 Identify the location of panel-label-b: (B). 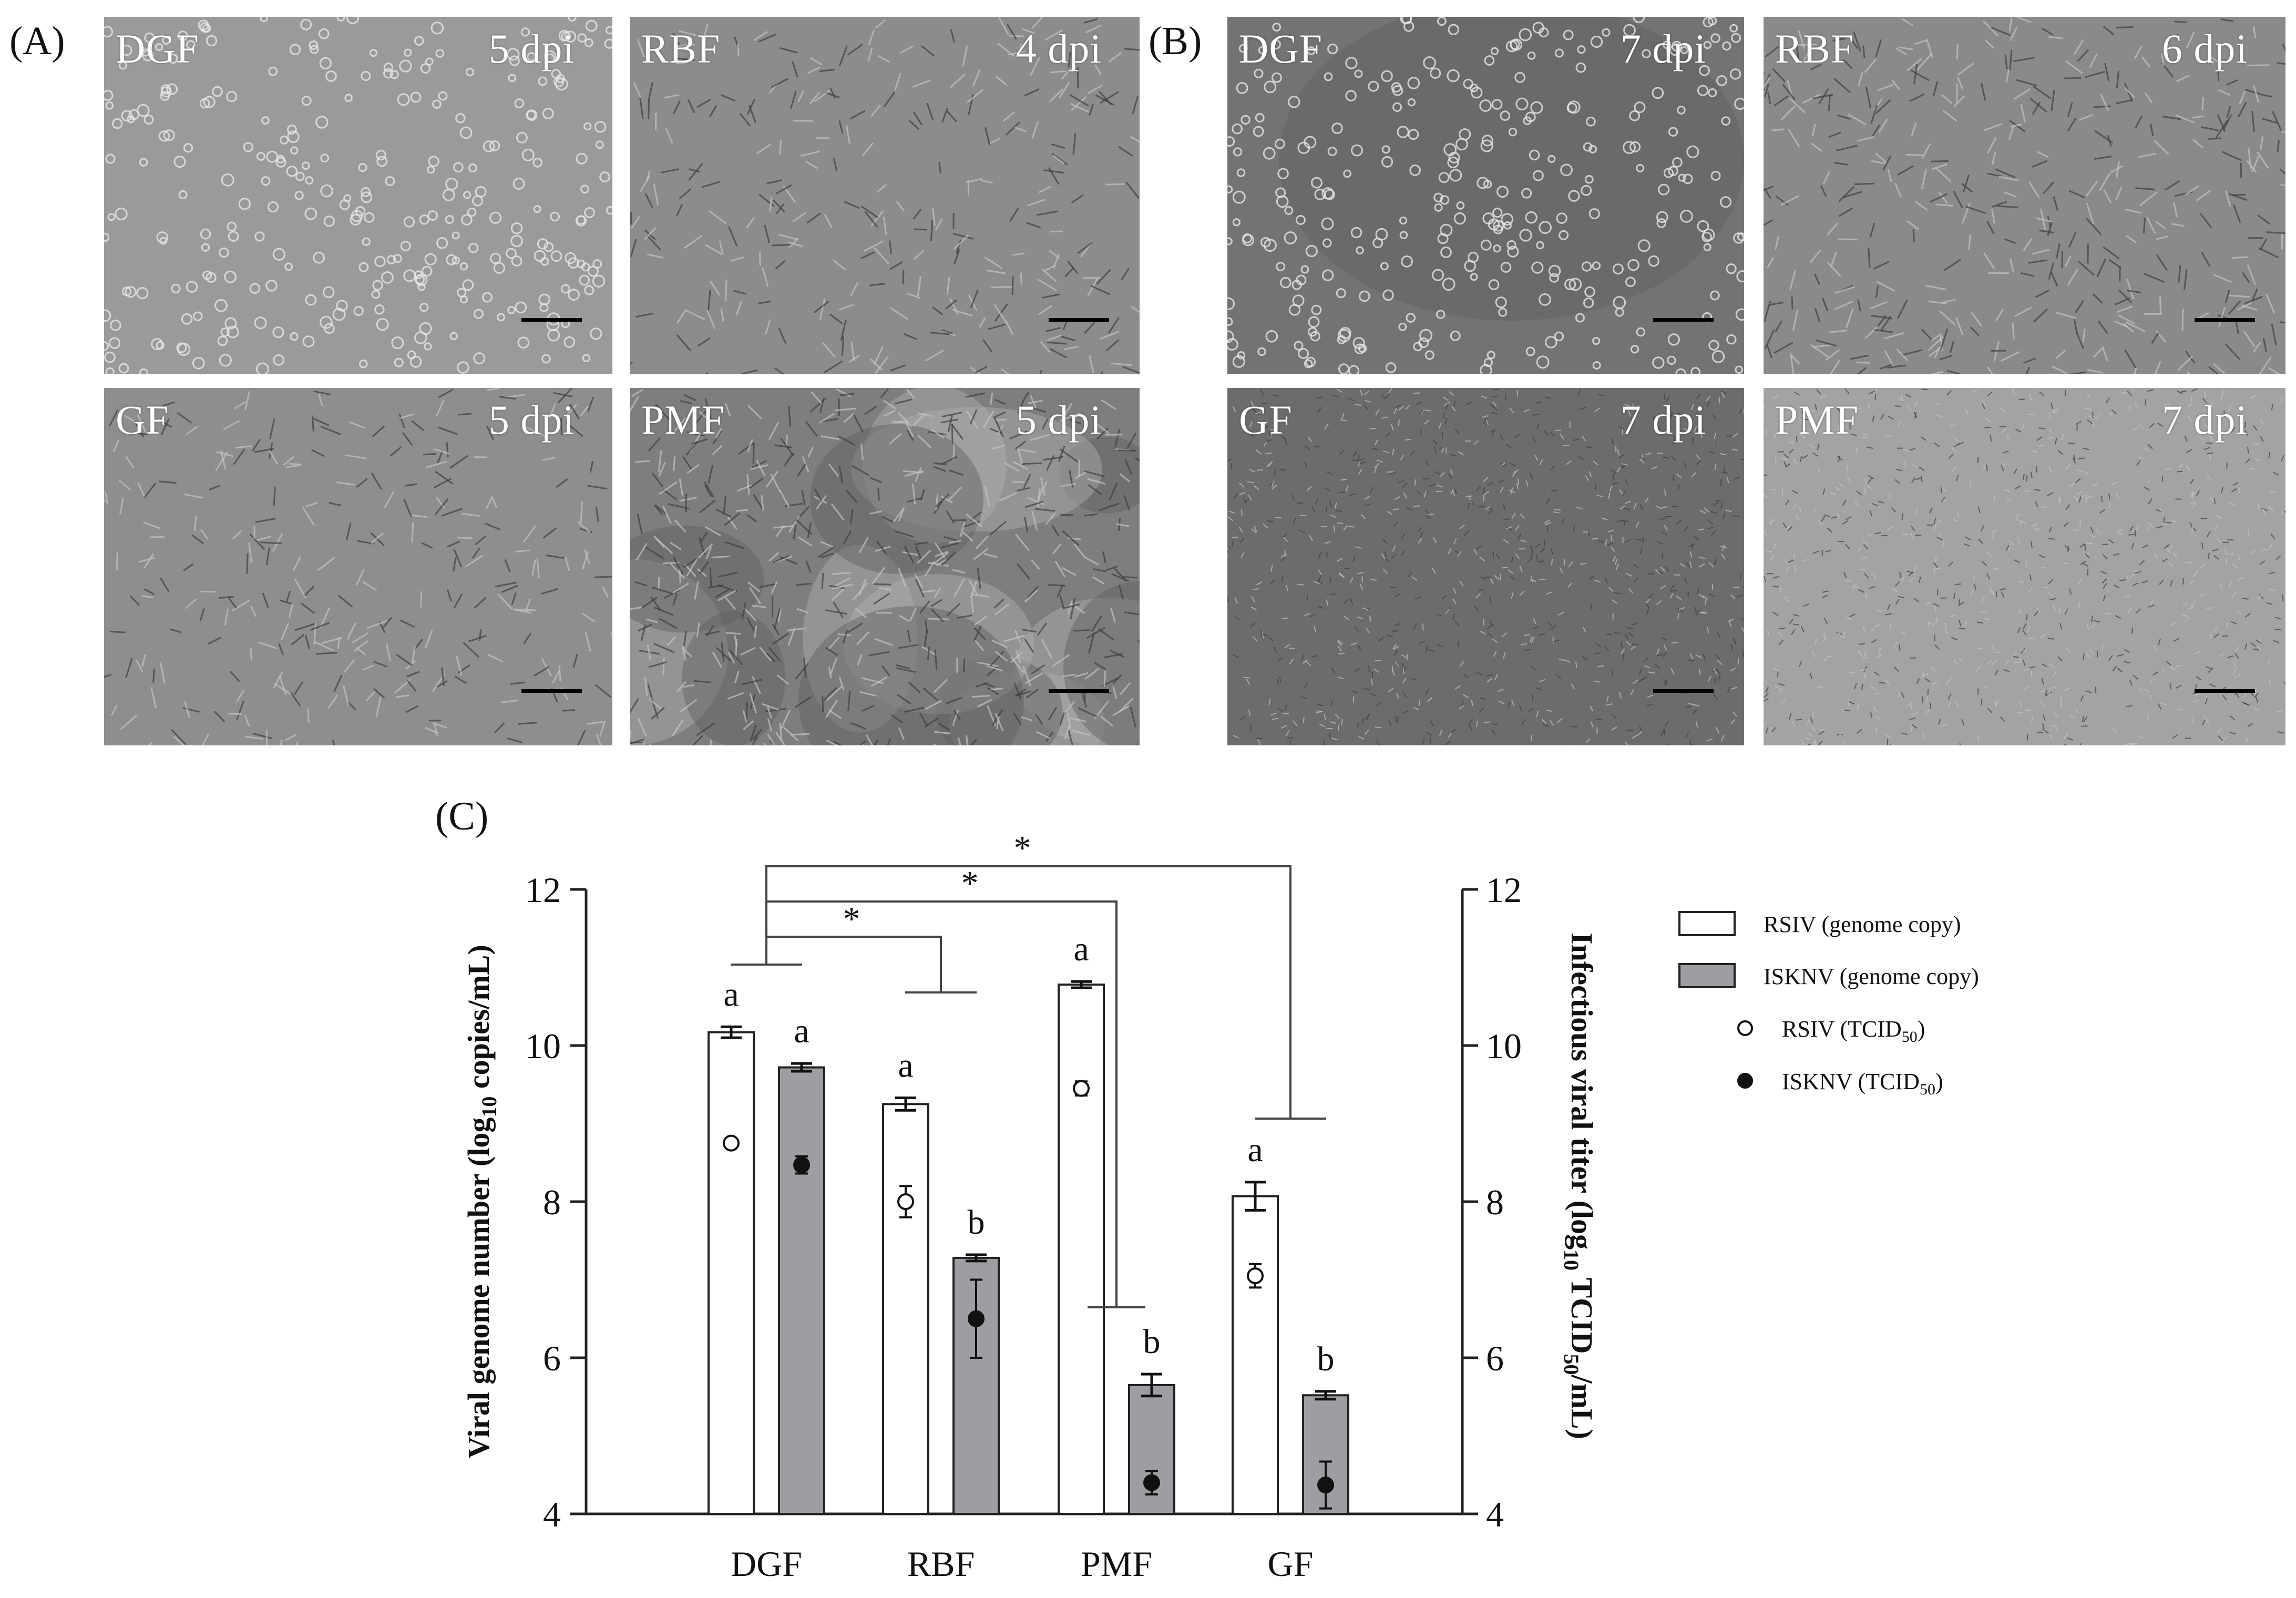
(1175, 41).